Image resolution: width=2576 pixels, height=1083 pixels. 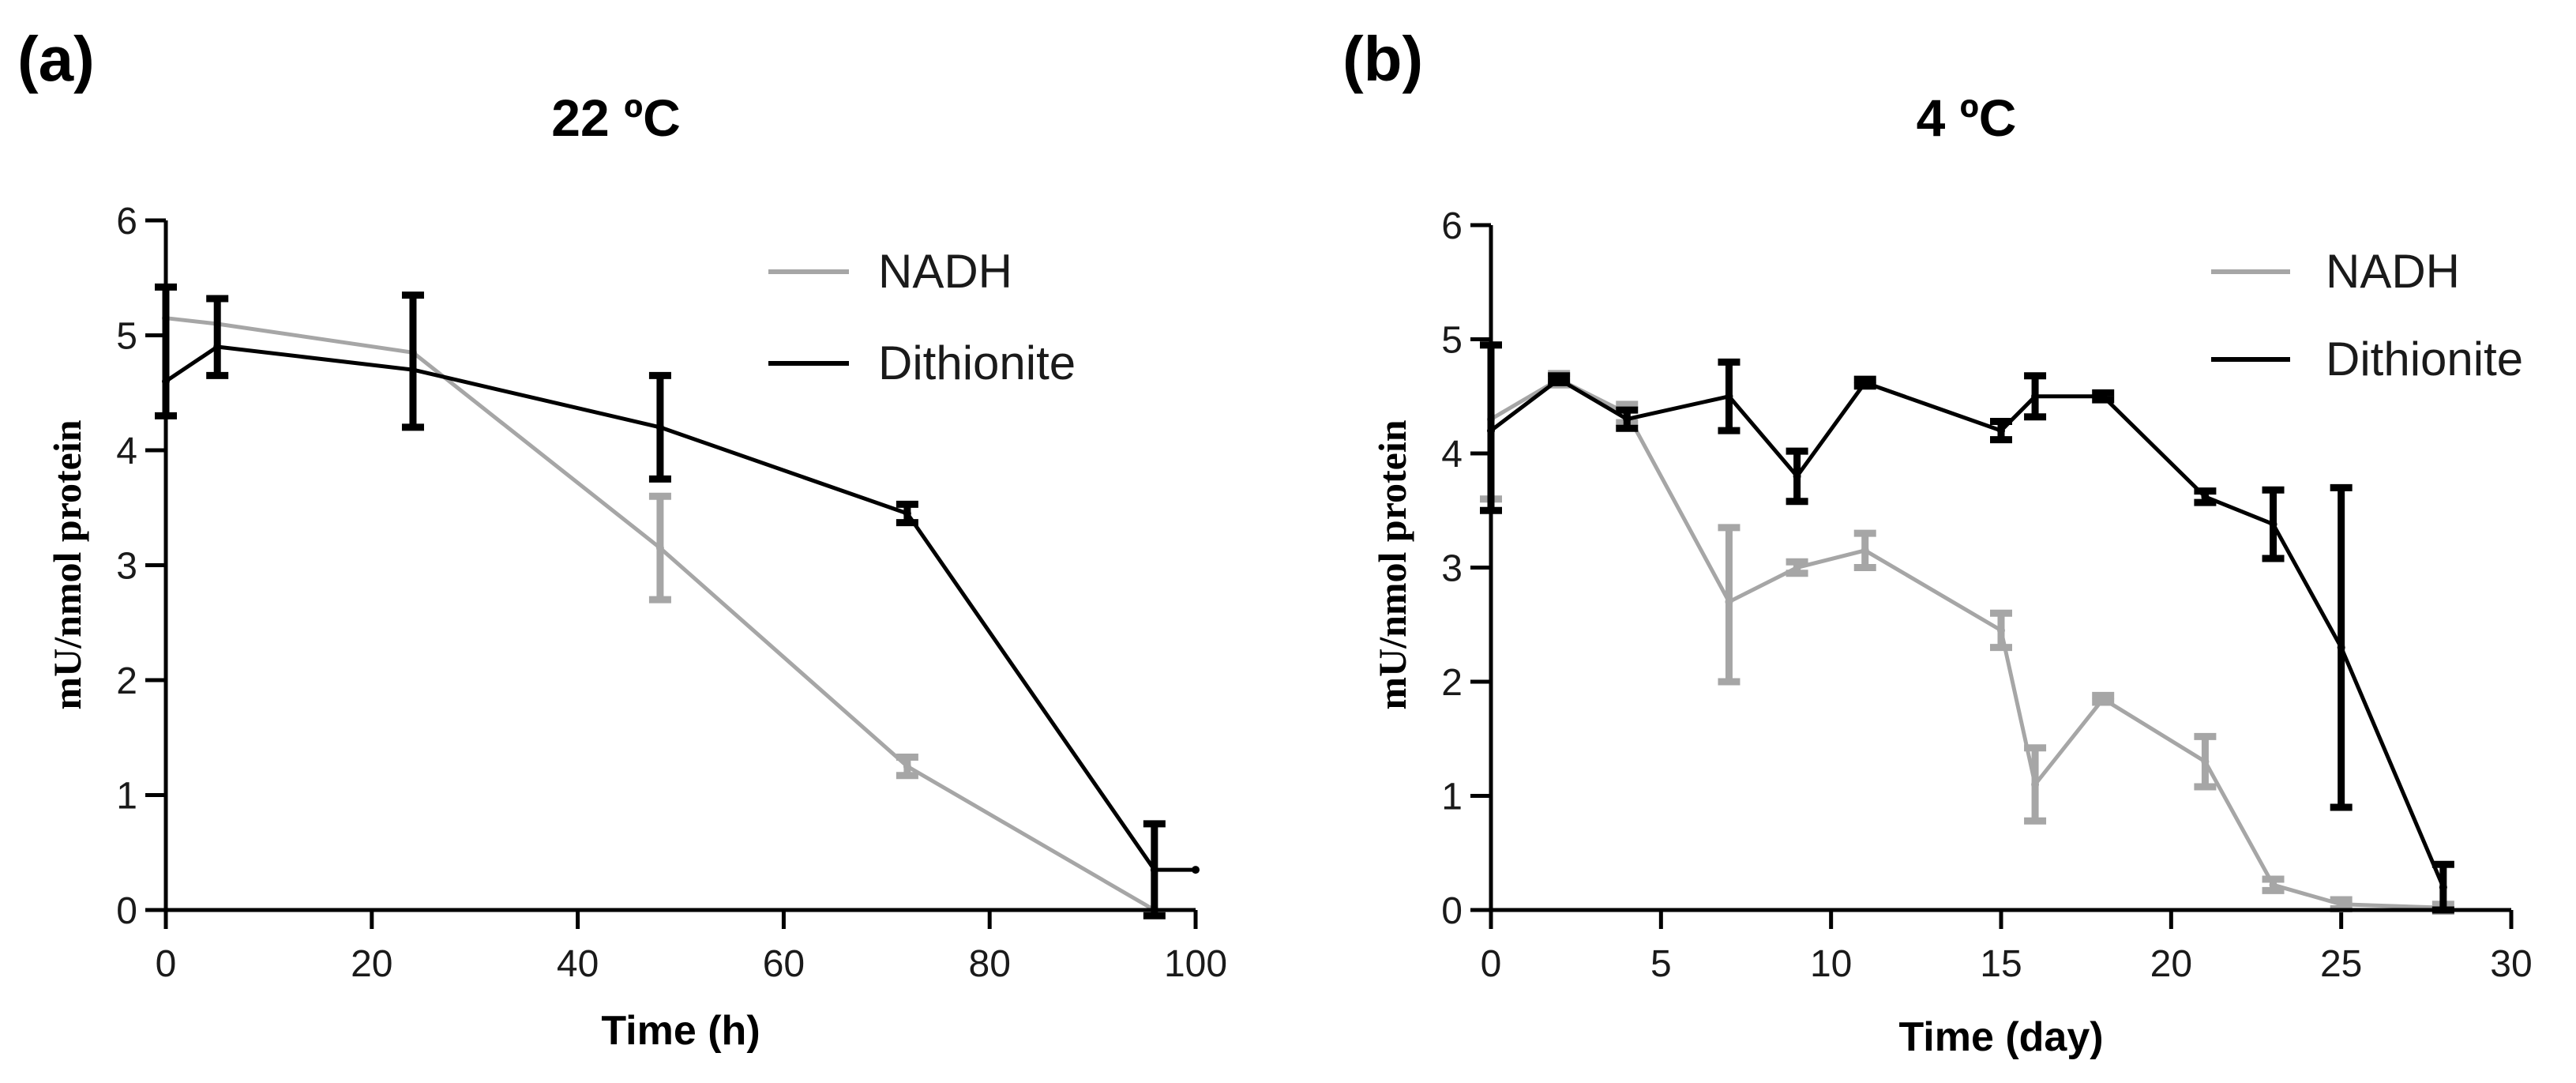 What do you see at coordinates (1452, 683) in the screenshot?
I see `panel-b-y-tick-label: 2` at bounding box center [1452, 683].